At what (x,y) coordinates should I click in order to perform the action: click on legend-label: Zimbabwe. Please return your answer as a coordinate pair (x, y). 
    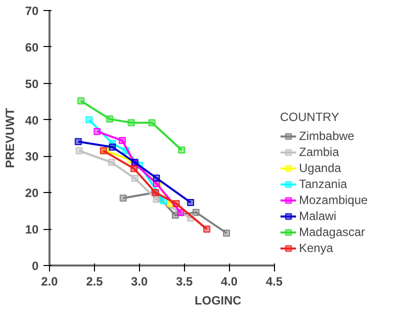
    Looking at the image, I should click on (326, 136).